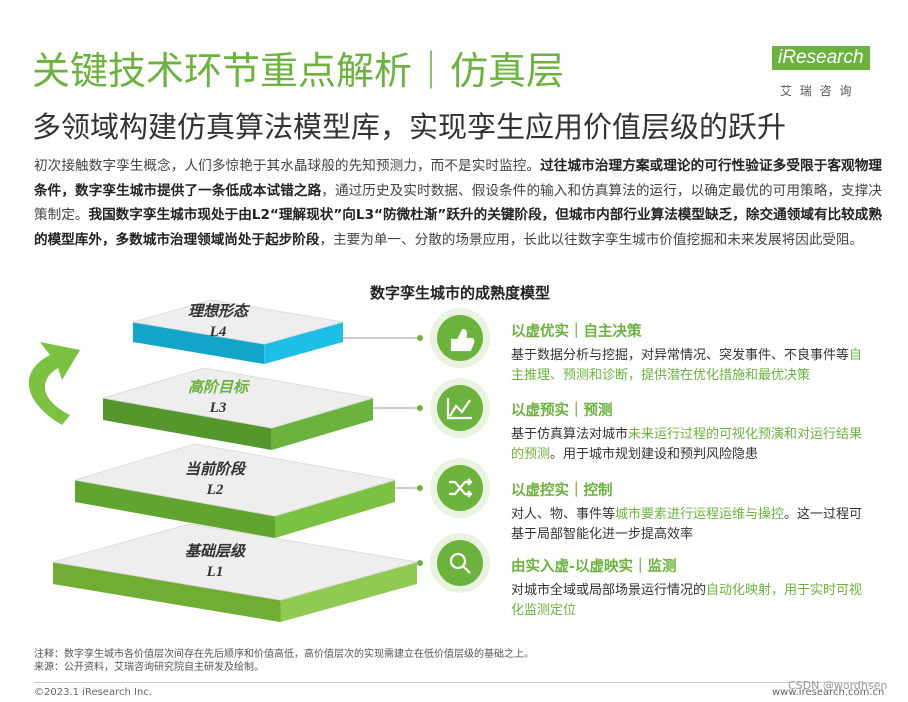 The image size is (908, 702). I want to click on item-heading: 以虚优实｜自主决策, so click(576, 332).